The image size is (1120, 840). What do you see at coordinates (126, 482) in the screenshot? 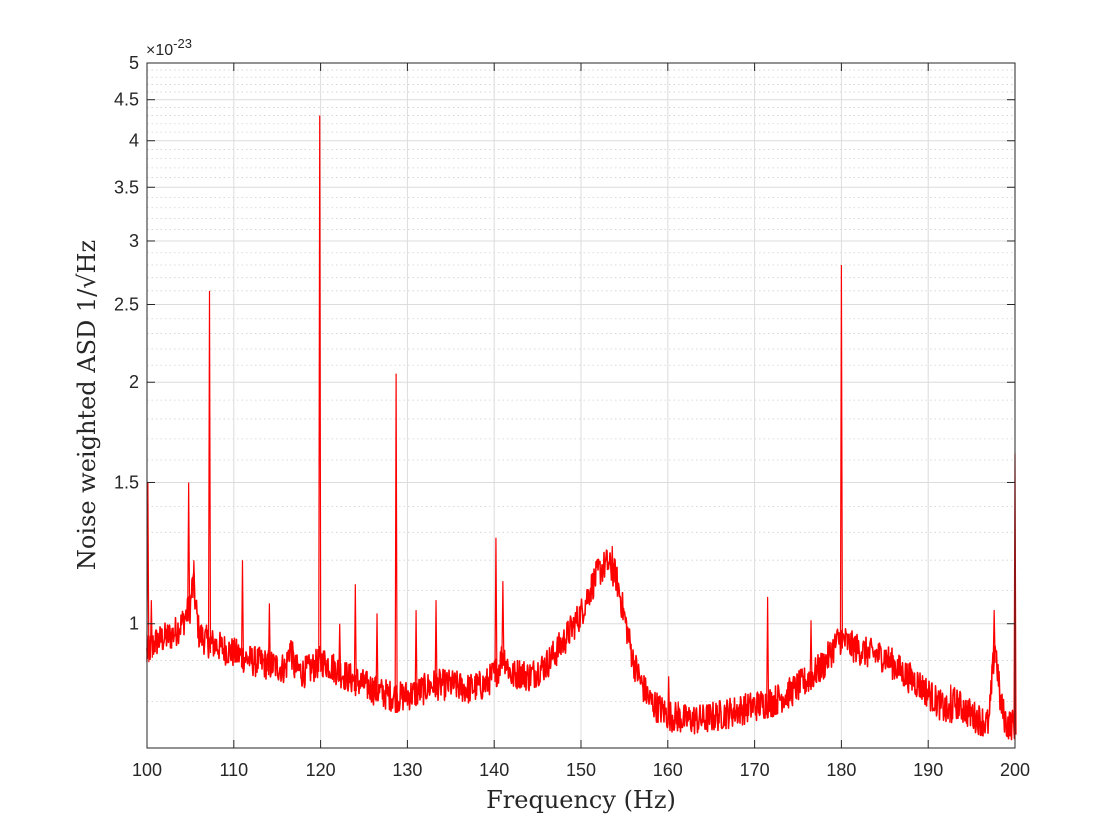
I see `y-tick-label: 1.5` at bounding box center [126, 482].